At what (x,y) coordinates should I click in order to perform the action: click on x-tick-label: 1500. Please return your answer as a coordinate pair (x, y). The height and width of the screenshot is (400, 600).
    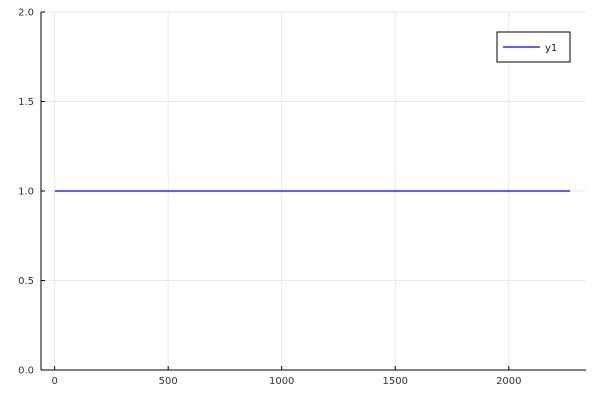
    Looking at the image, I should click on (395, 381).